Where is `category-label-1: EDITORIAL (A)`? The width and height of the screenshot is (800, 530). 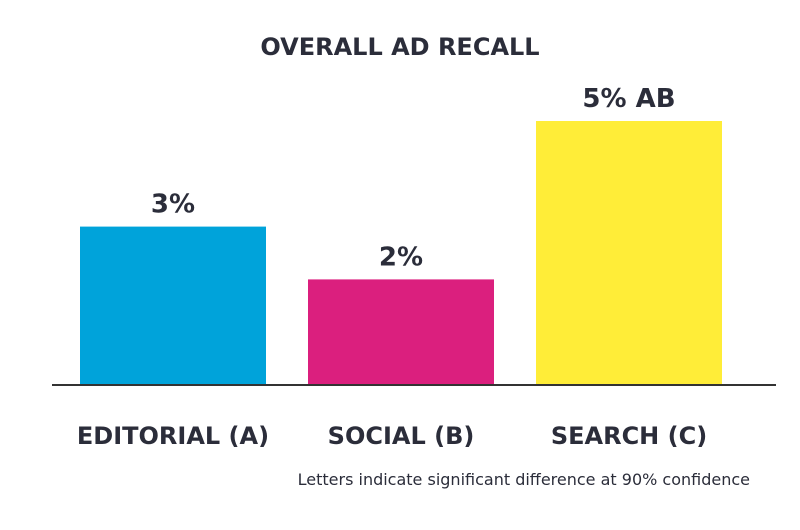 category-label-1: EDITORIAL (A) is located at coordinates (173, 436).